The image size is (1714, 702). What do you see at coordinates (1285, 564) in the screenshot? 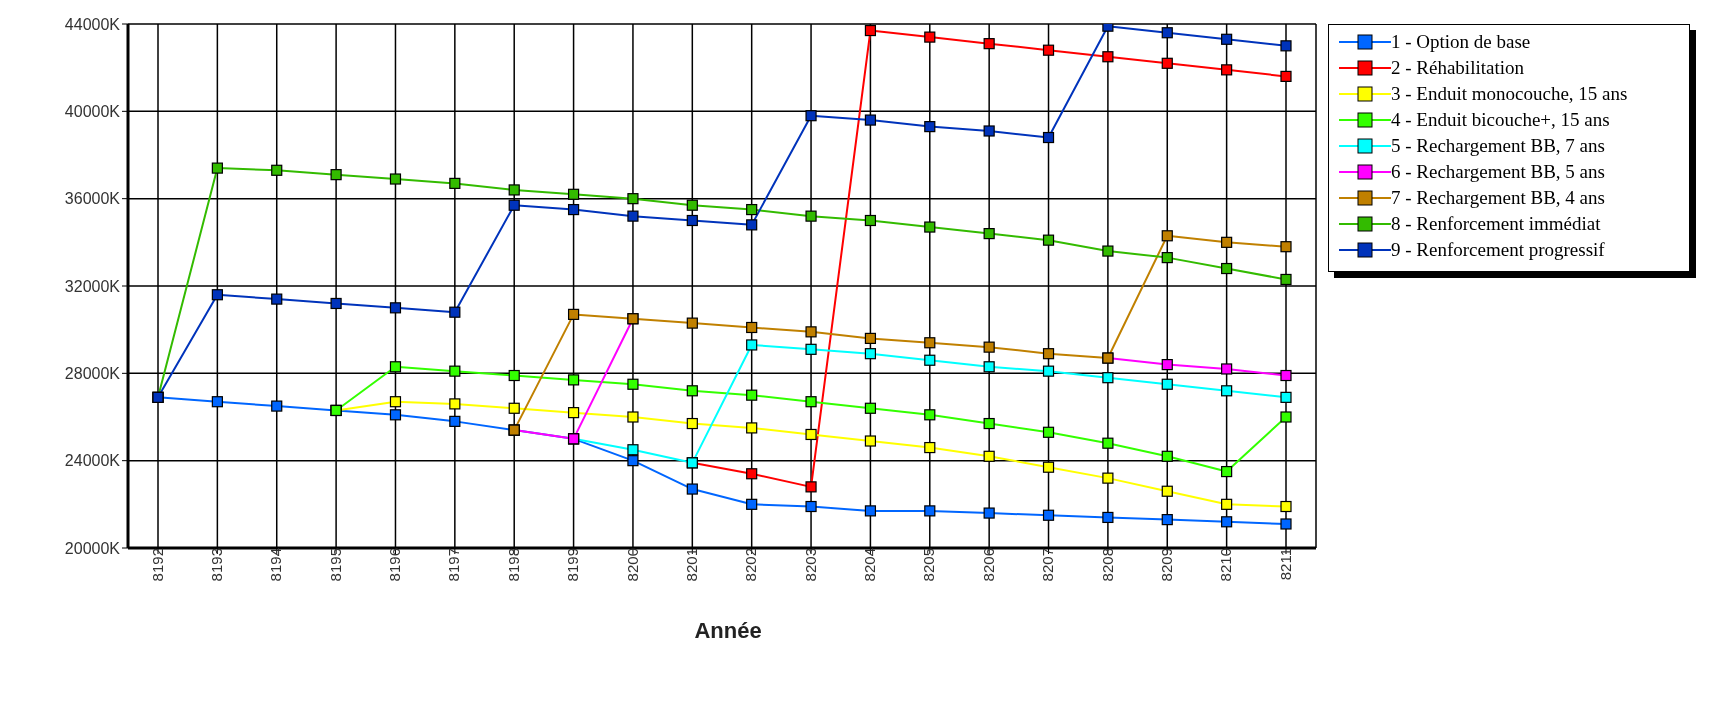
I see `x-tick-label: 8211` at bounding box center [1285, 564].